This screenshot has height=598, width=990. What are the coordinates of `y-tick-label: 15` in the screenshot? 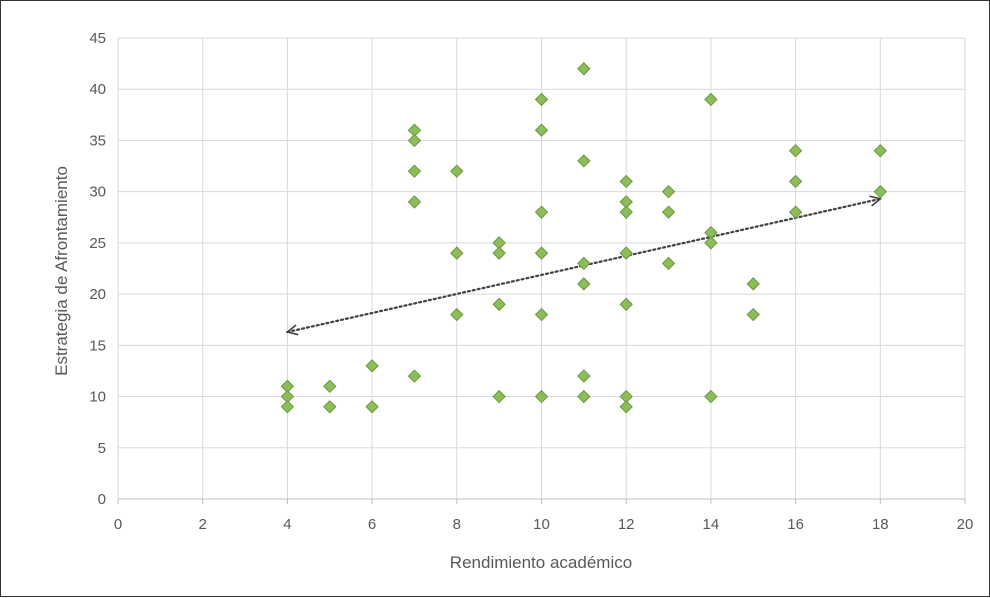 It's located at (97, 345).